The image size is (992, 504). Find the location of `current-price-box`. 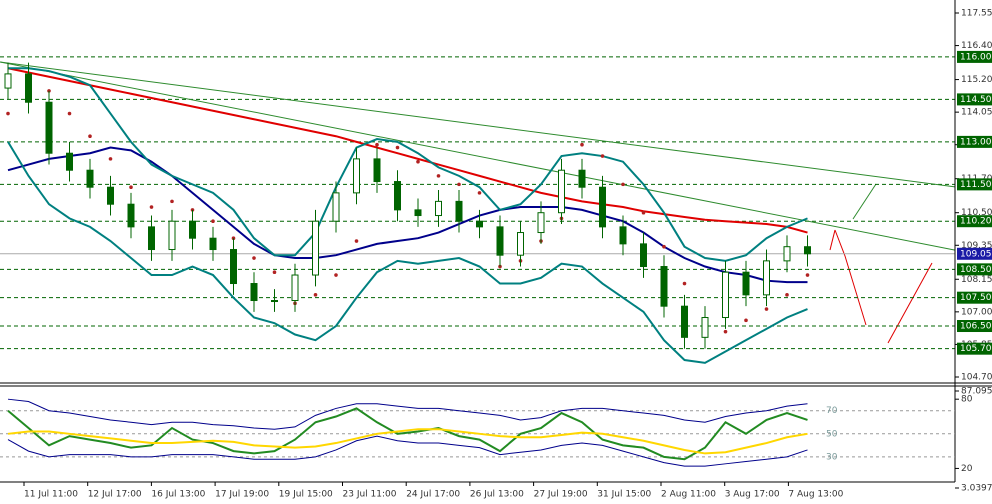

current-price-box is located at coordinates (974, 253).